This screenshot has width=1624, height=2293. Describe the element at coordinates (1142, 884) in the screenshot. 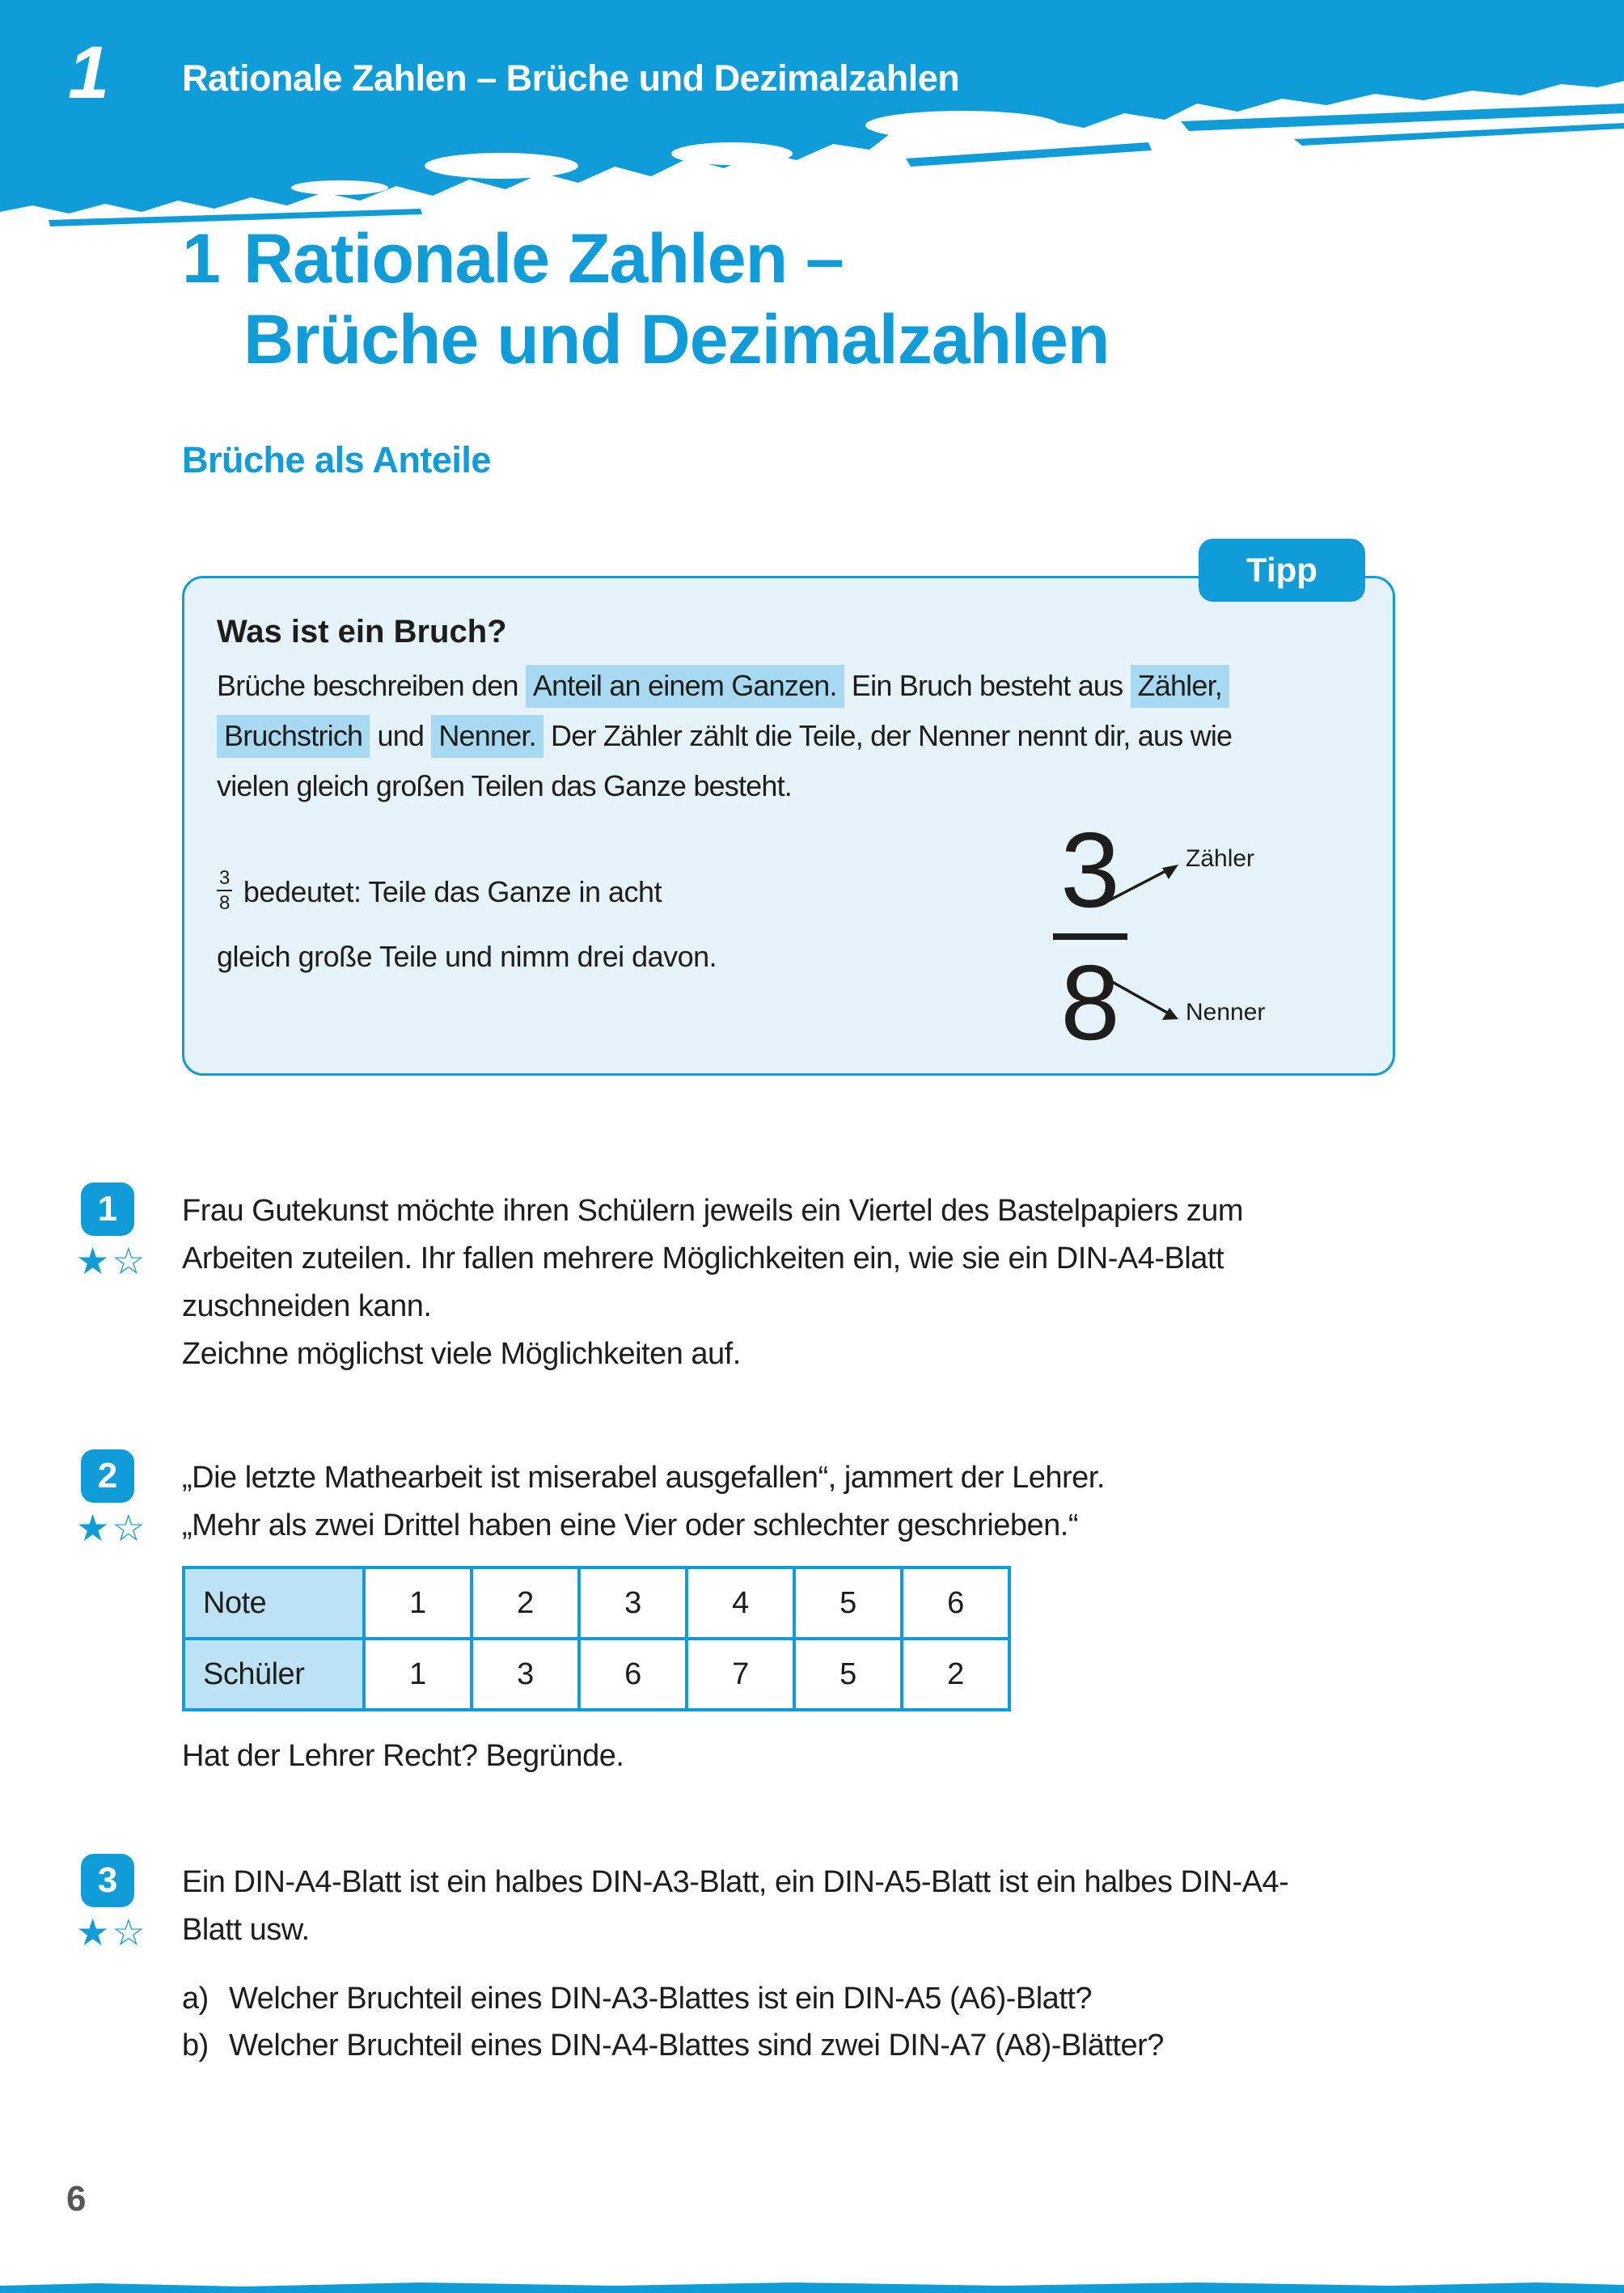

I see `numerator-arrow-icon` at that location.